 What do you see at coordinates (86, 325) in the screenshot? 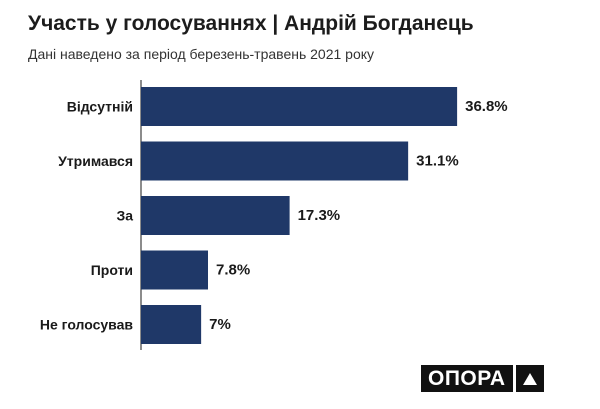
I see `category-label-4: Не голосував` at bounding box center [86, 325].